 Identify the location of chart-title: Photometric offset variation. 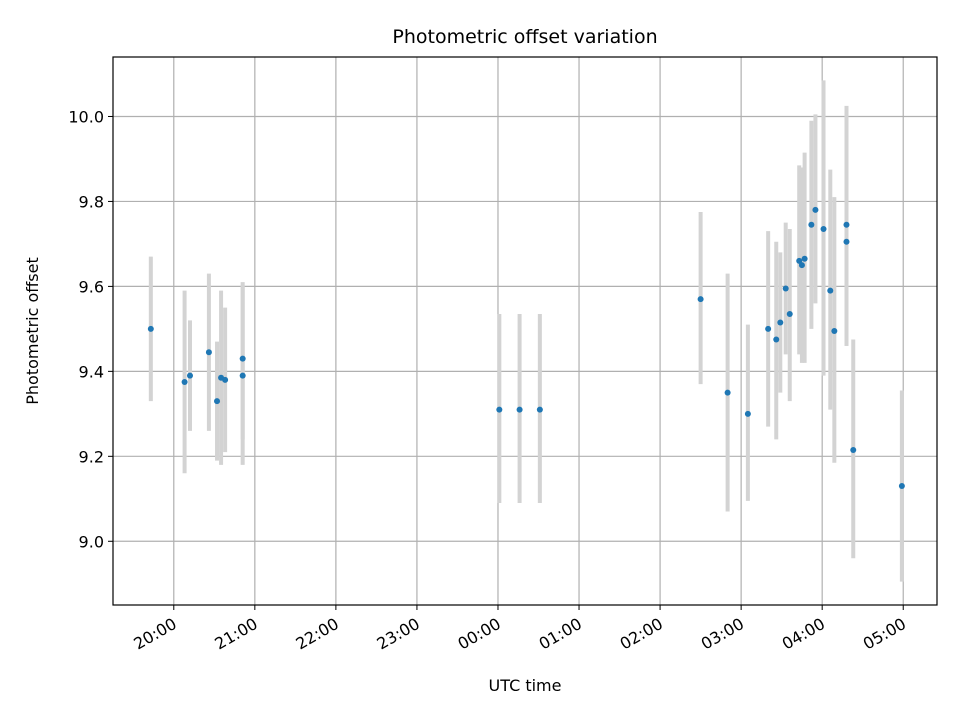
(524, 37).